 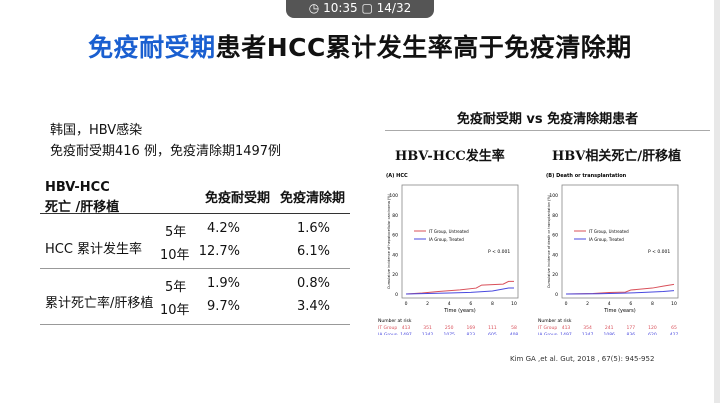 I want to click on risk-value: 65, so click(x=674, y=328).